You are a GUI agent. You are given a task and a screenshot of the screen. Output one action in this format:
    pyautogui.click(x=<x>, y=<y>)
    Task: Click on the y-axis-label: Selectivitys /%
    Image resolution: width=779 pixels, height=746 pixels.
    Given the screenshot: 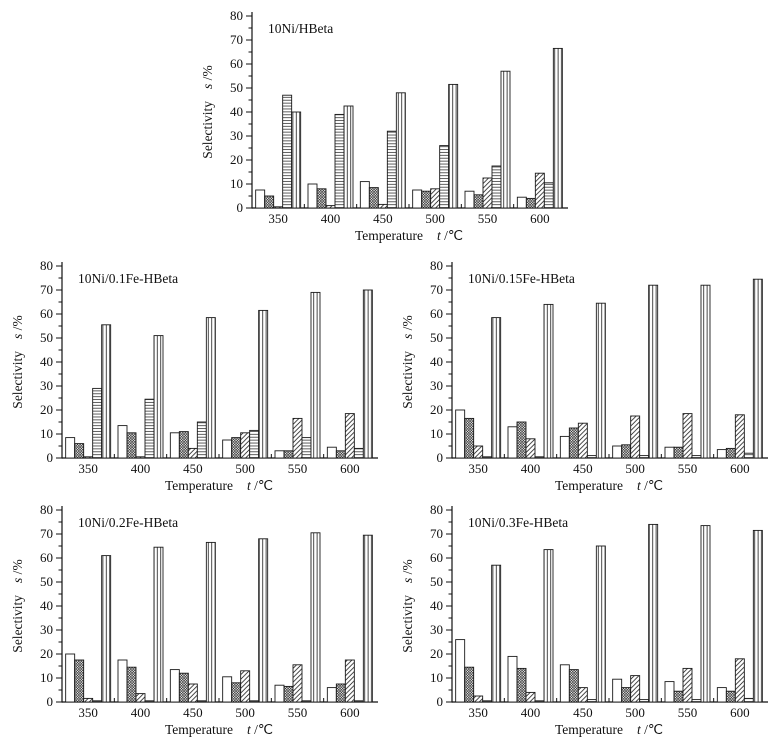 What is the action you would take?
    pyautogui.click(x=407, y=605)
    